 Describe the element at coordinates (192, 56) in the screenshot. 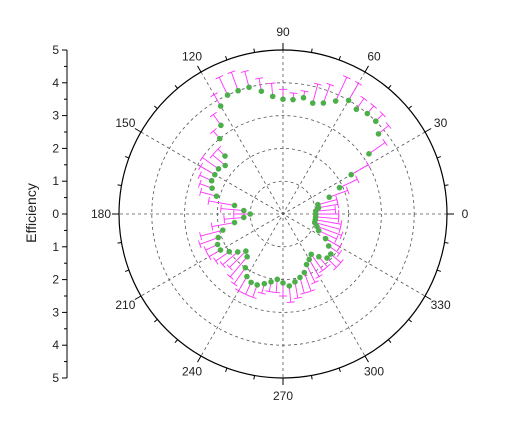

I see `angle-tick-label: 120` at that location.